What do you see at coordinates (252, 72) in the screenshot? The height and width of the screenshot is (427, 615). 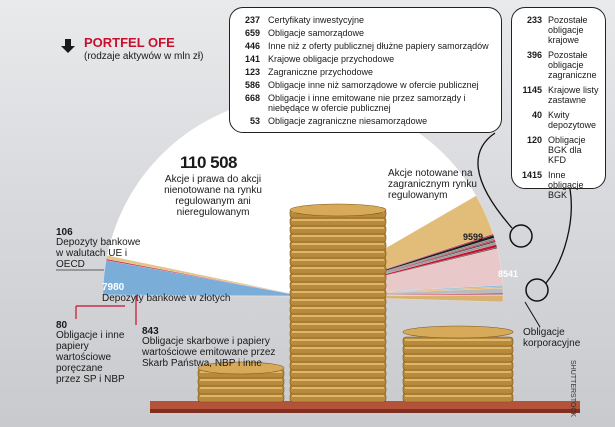 I see `callout-value: 123` at bounding box center [252, 72].